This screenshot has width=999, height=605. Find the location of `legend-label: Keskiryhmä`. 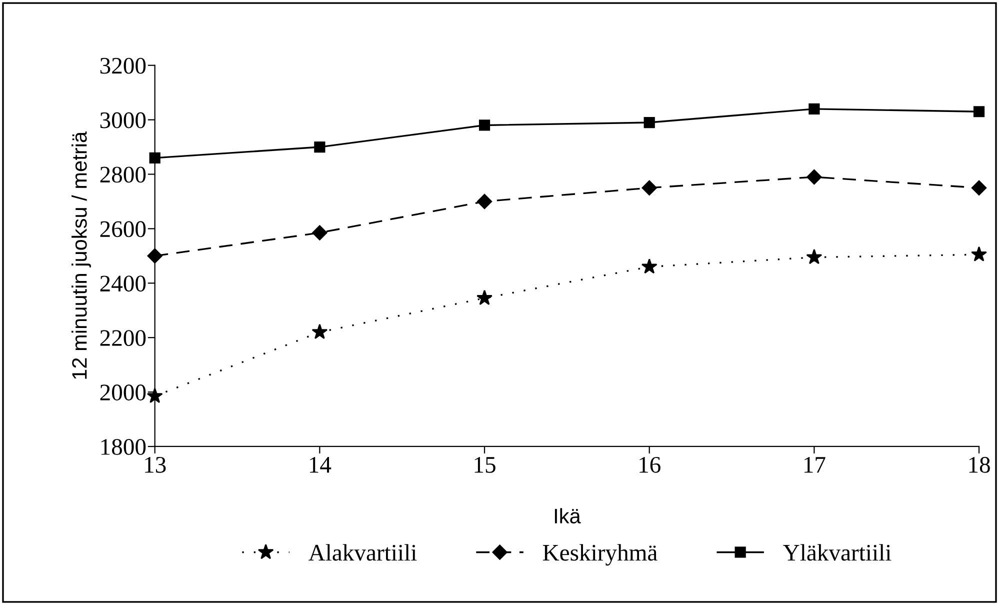

legend-label: Keskiryhmä is located at coordinates (600, 555).